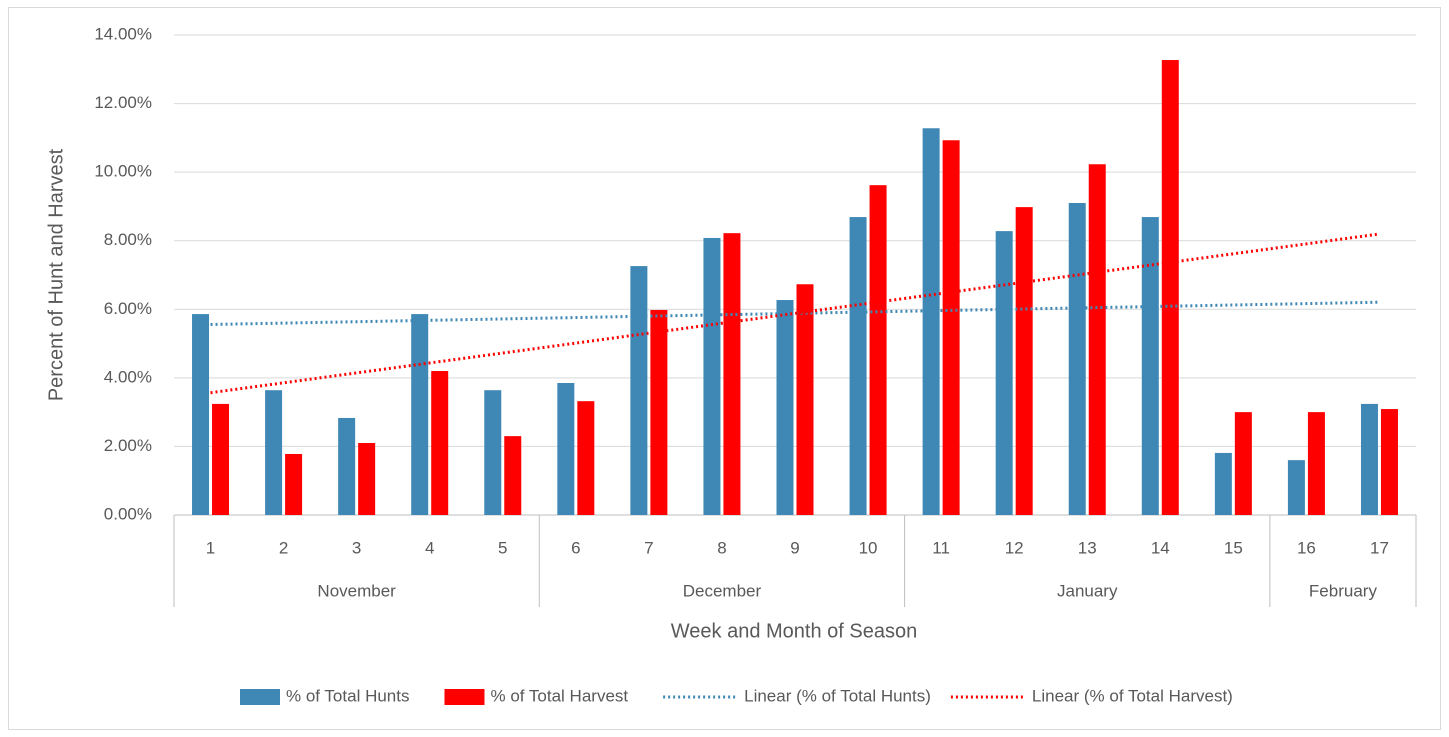 The width and height of the screenshot is (1449, 737). I want to click on y-tick-label: 10.00%, so click(123, 171).